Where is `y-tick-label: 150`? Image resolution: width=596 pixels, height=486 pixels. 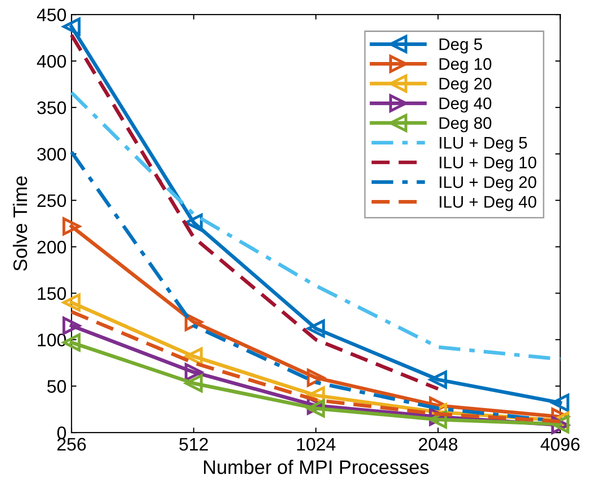 y-tick-label: 150 is located at coordinates (52, 293).